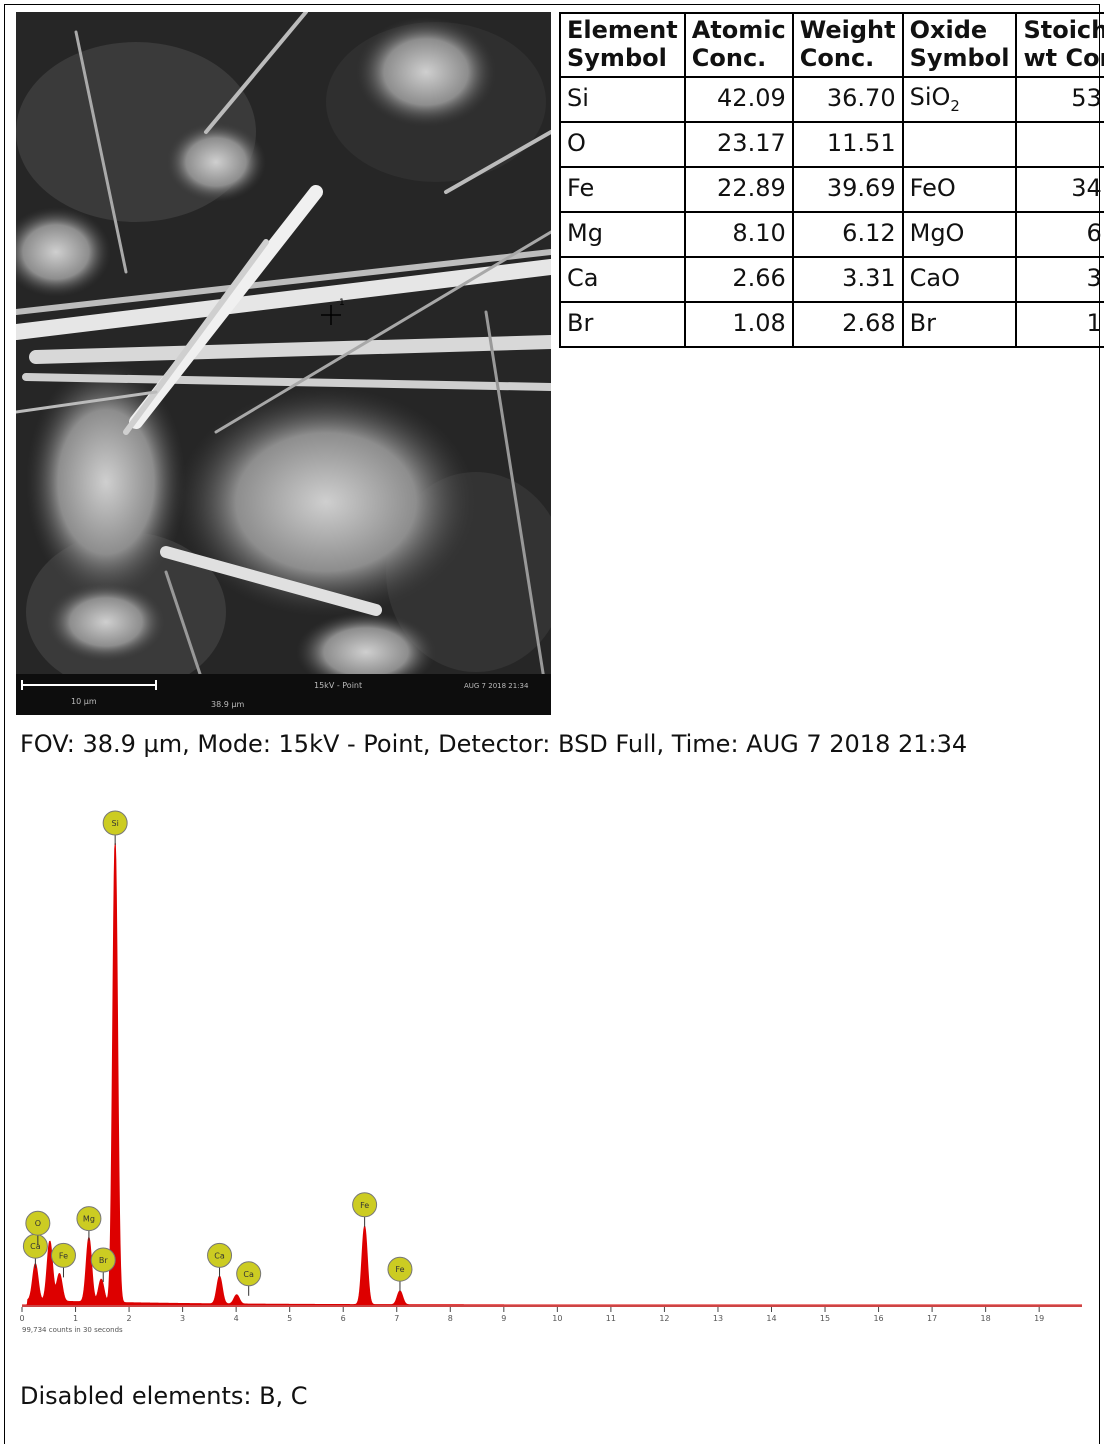 This screenshot has width=1104, height=1444. What do you see at coordinates (847, 100) in the screenshot?
I see `cell-weight: 36.70` at bounding box center [847, 100].